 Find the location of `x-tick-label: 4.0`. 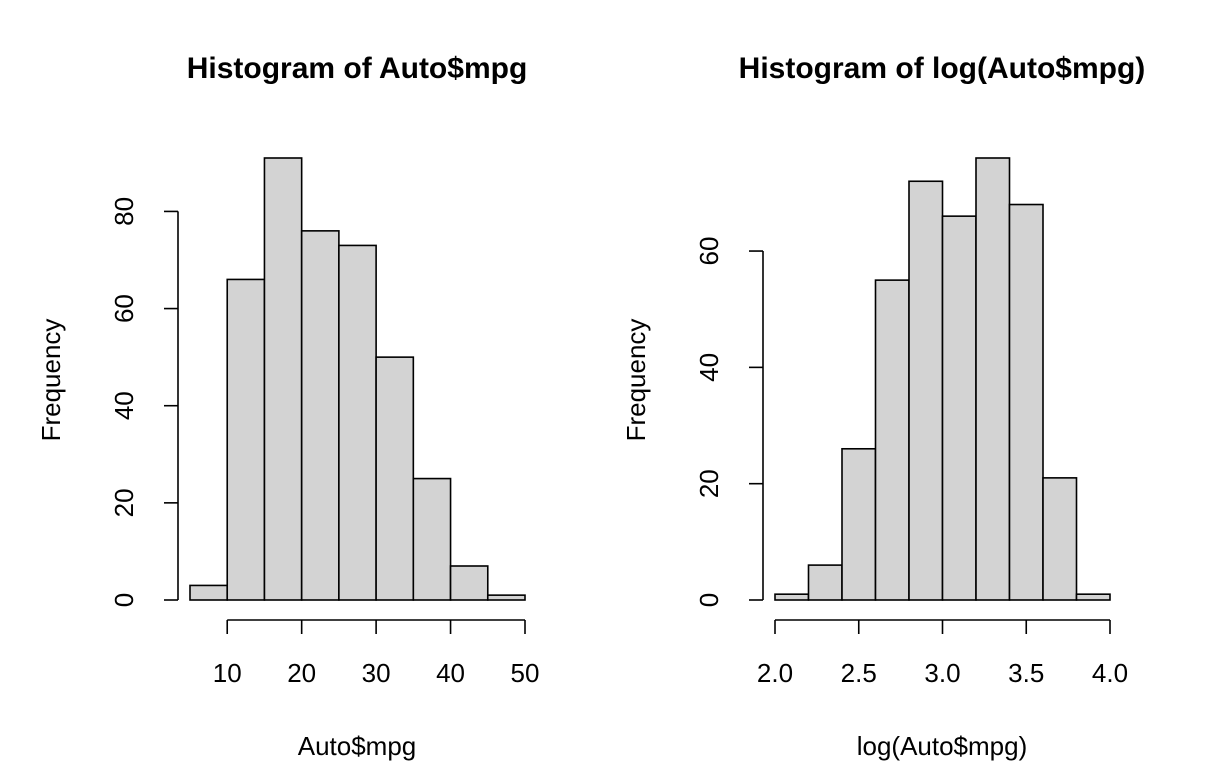

x-tick-label: 4.0 is located at coordinates (1110, 673).